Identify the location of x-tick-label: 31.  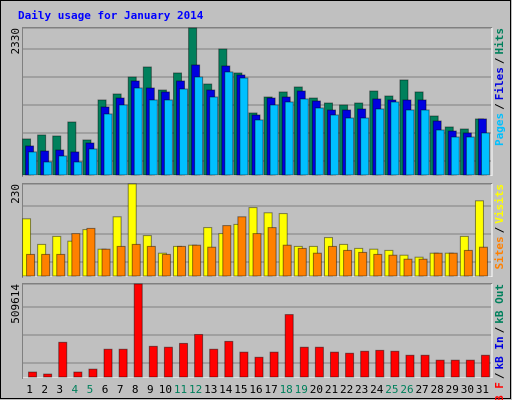
(482, 389).